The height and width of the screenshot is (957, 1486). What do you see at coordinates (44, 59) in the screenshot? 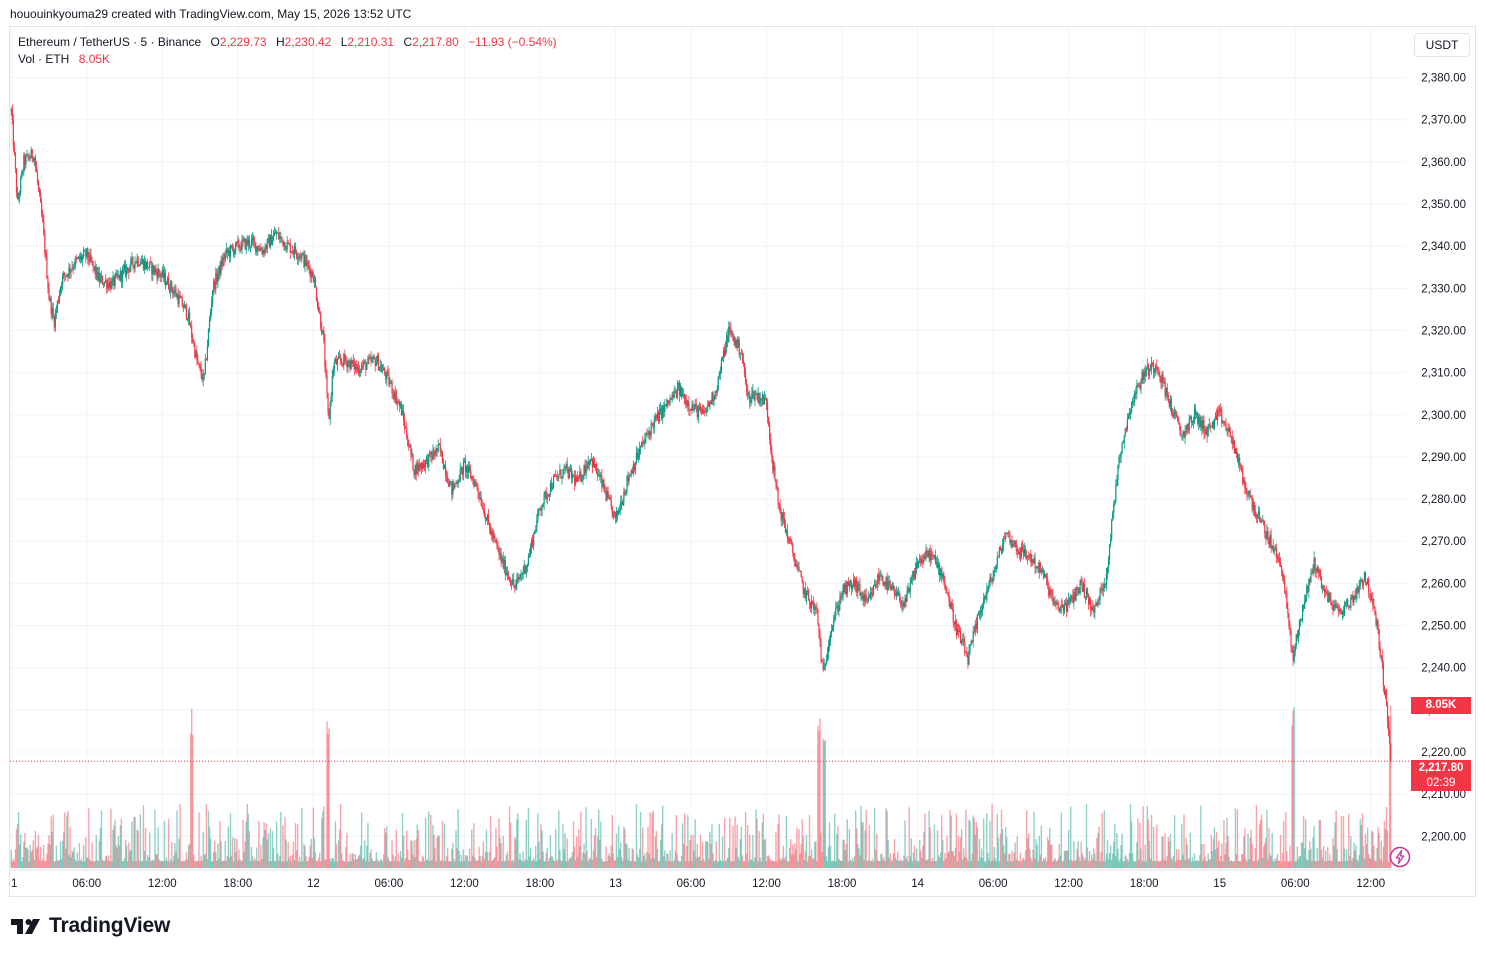
I see `legend-volume-label: Vol · ETH` at bounding box center [44, 59].